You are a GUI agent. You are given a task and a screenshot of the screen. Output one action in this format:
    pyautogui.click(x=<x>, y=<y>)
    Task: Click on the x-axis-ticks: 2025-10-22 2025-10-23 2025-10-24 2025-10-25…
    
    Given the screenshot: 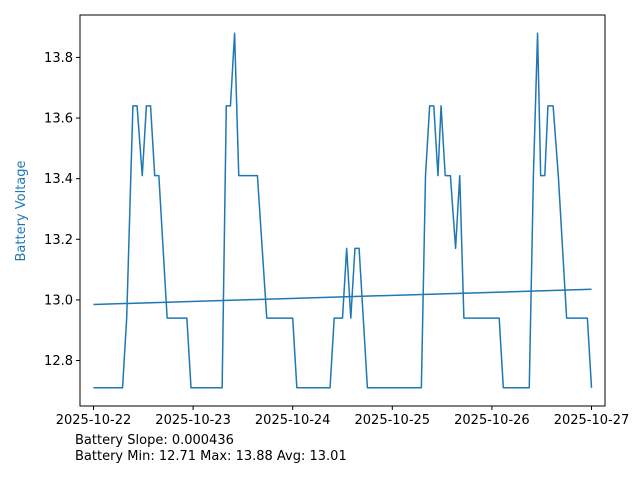 What is the action you would take?
    pyautogui.click(x=343, y=417)
    